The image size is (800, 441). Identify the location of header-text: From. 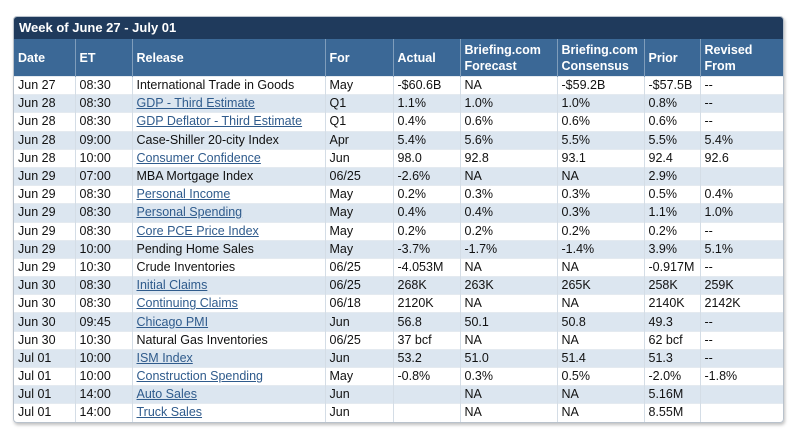
(720, 65).